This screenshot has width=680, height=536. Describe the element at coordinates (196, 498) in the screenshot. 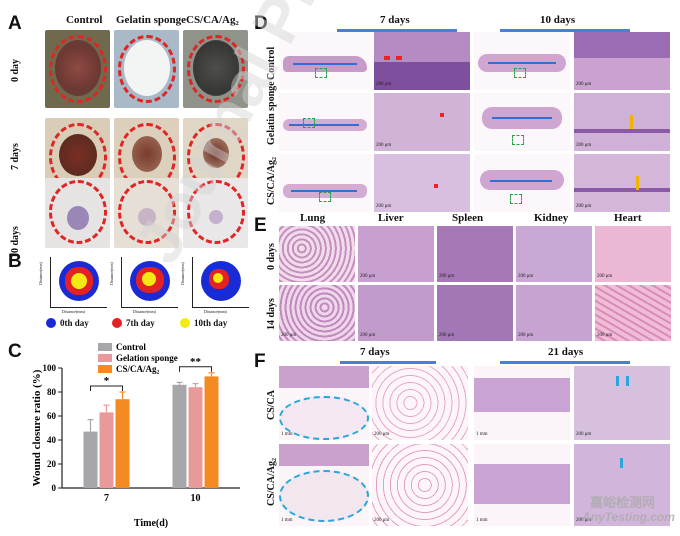

I see `chart-x-tick-label: 10` at that location.